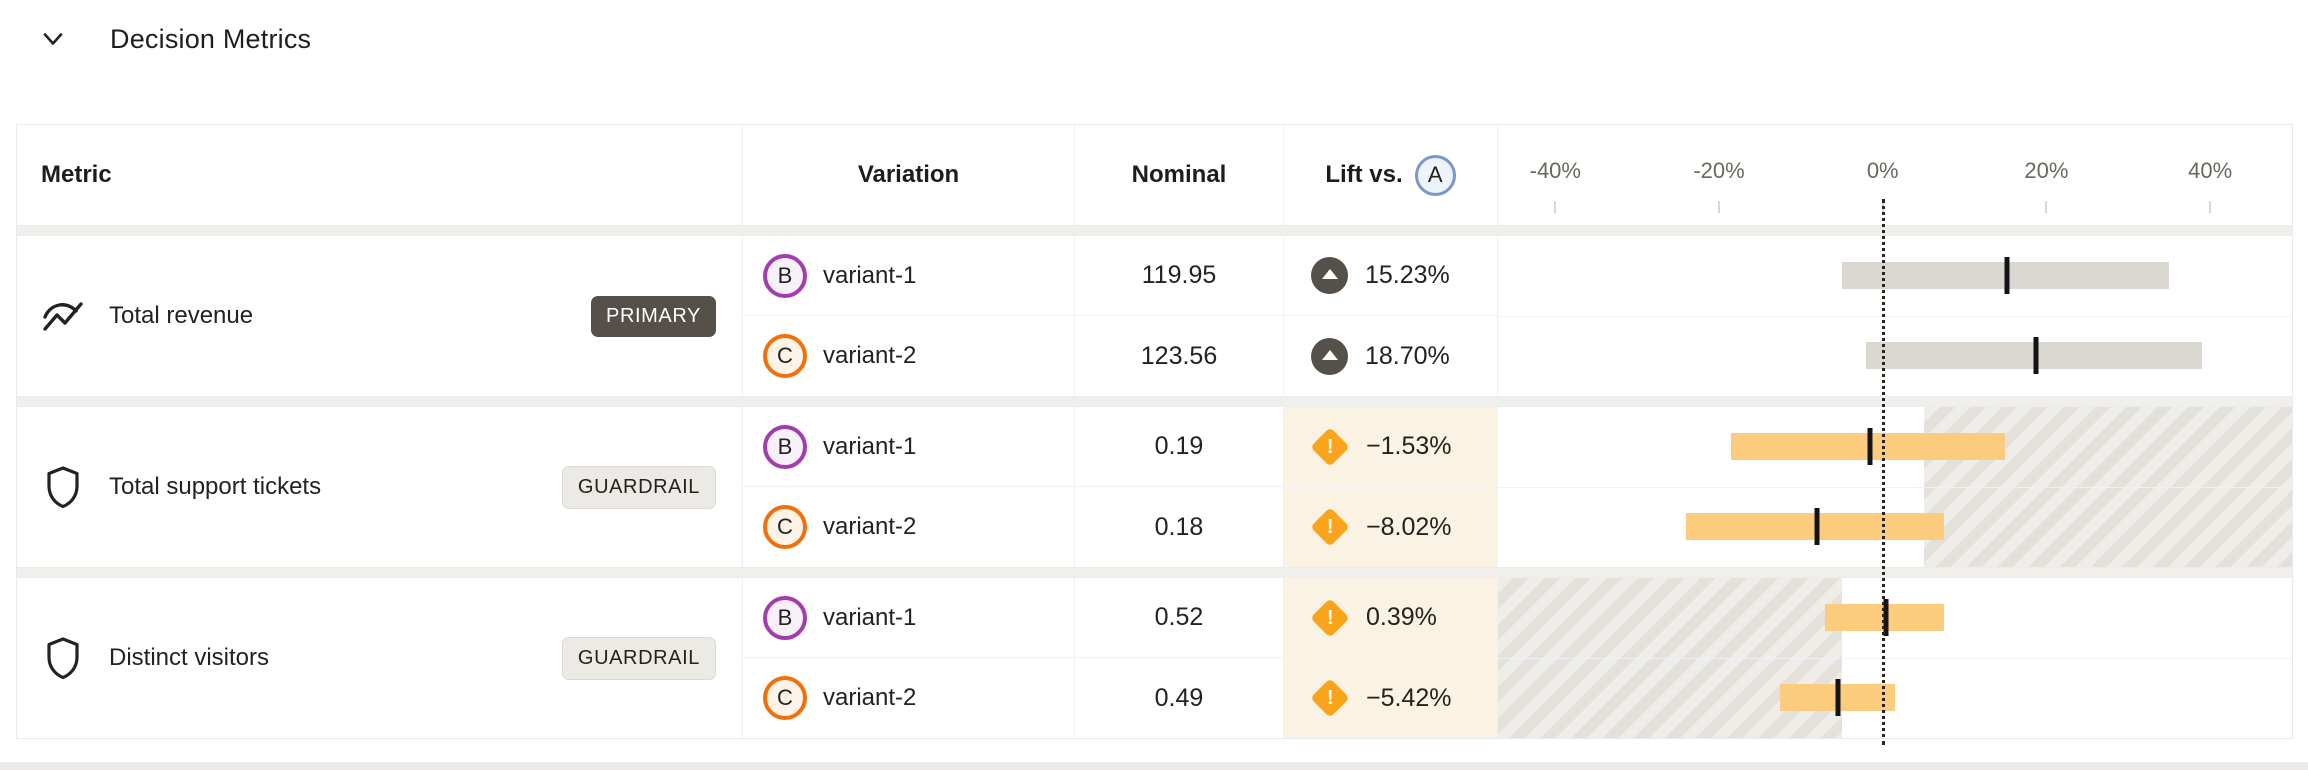 Image resolution: width=2308 pixels, height=770 pixels. Describe the element at coordinates (1364, 174) in the screenshot. I see `lift-vs-label: Lift vs.` at that location.